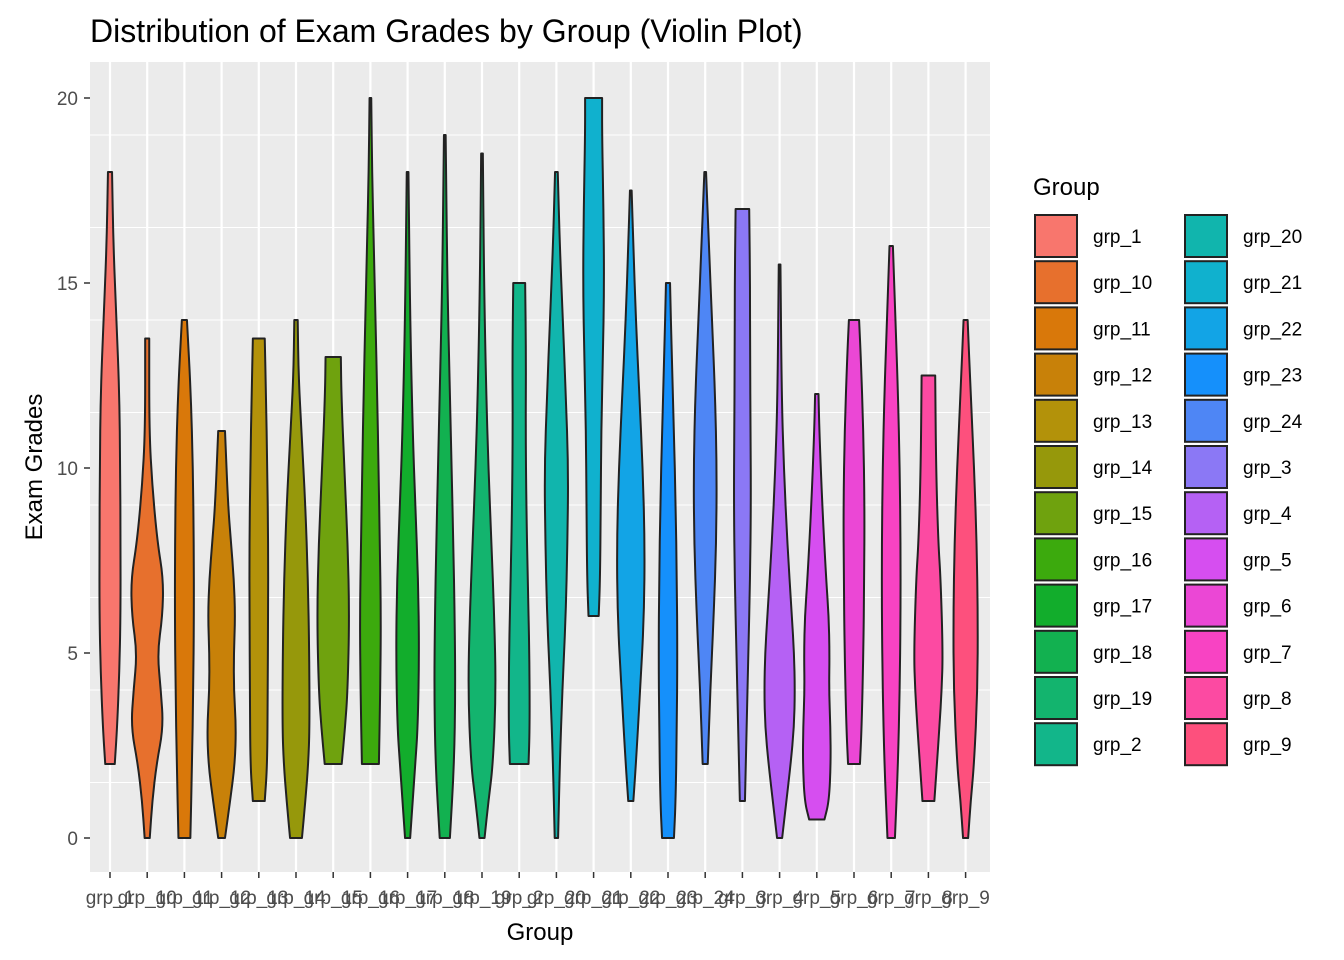 This screenshot has width=1344, height=960. I want to click on legend-label: grp_5, so click(1267, 560).